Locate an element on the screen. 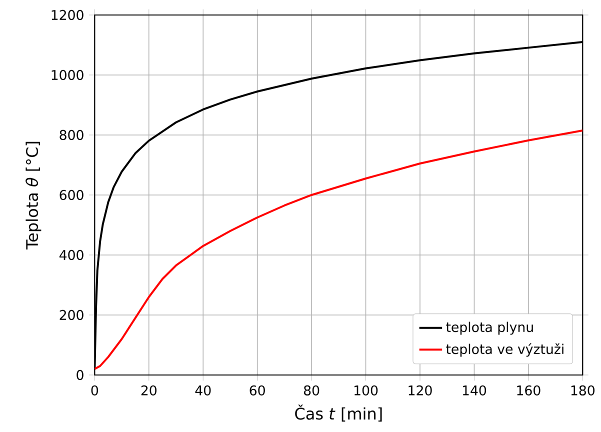  x-tick-label: 100 is located at coordinates (366, 390).